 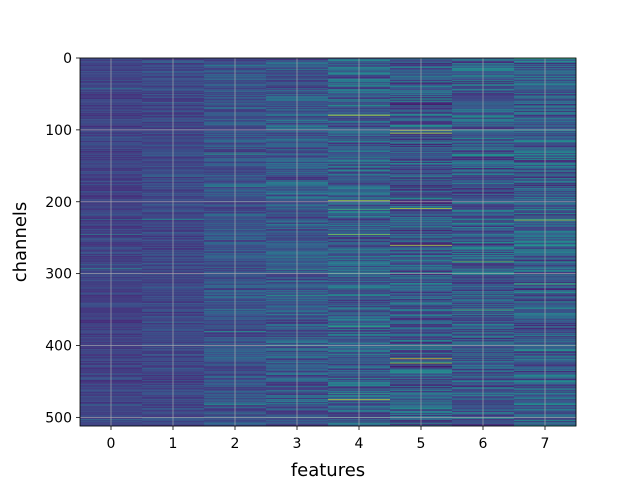 What do you see at coordinates (545, 444) in the screenshot?
I see `x-tick-label: 7` at bounding box center [545, 444].